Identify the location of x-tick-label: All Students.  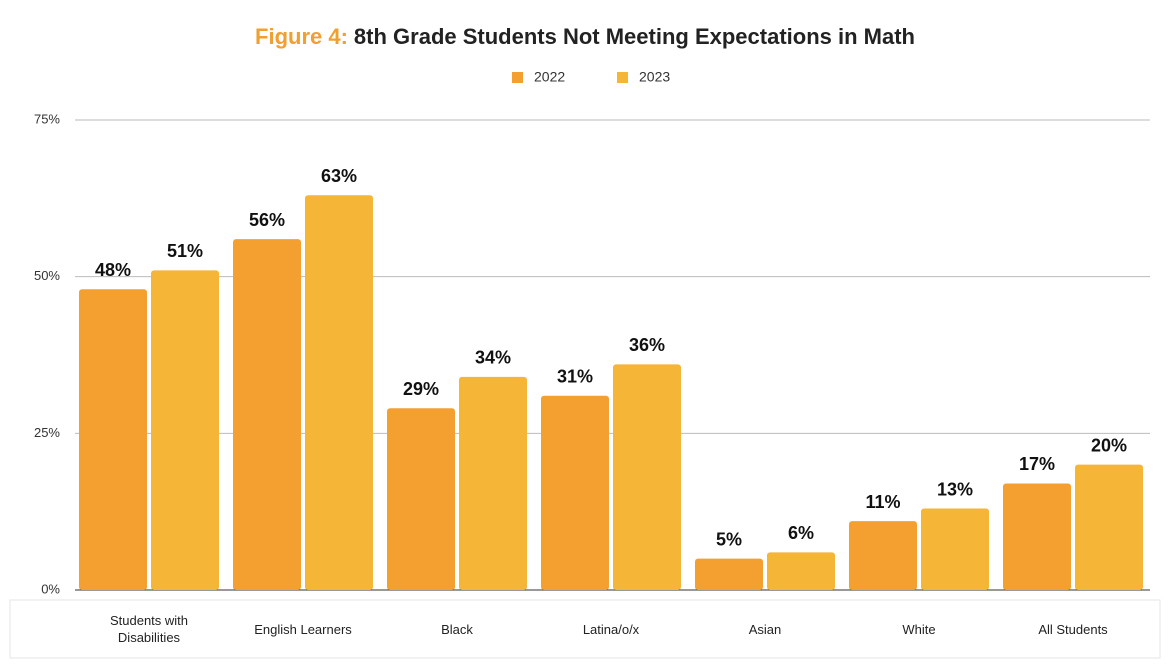
(1073, 629).